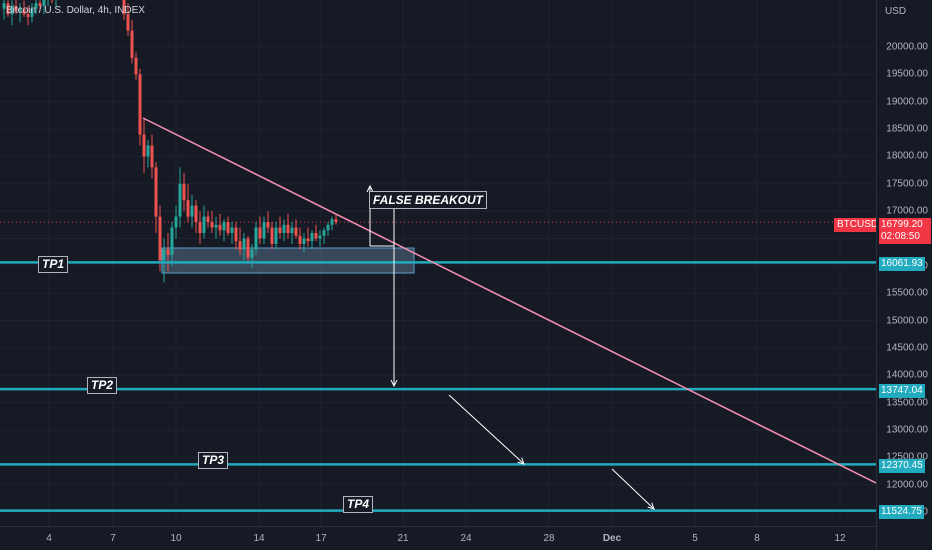  I want to click on price-tick: 18000.00, so click(907, 156).